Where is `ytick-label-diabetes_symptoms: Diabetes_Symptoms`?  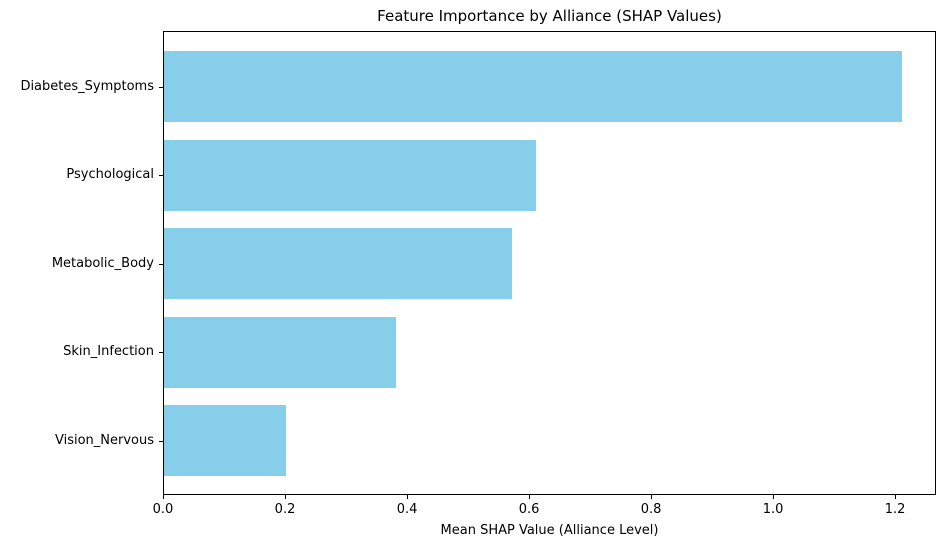 ytick-label-diabetes_symptoms: Diabetes_Symptoms is located at coordinates (87, 86).